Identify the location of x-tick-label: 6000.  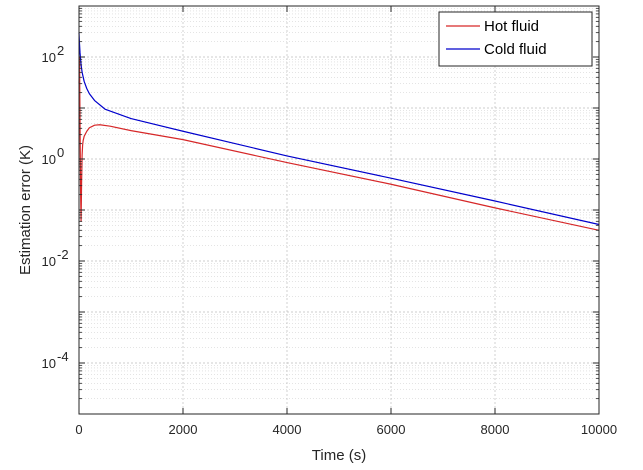
(391, 429).